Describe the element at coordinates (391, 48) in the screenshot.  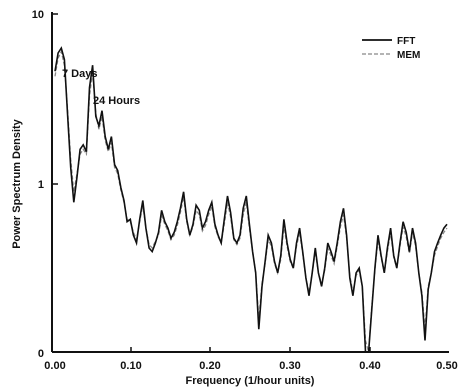
I see `legend: FFT MEM` at that location.